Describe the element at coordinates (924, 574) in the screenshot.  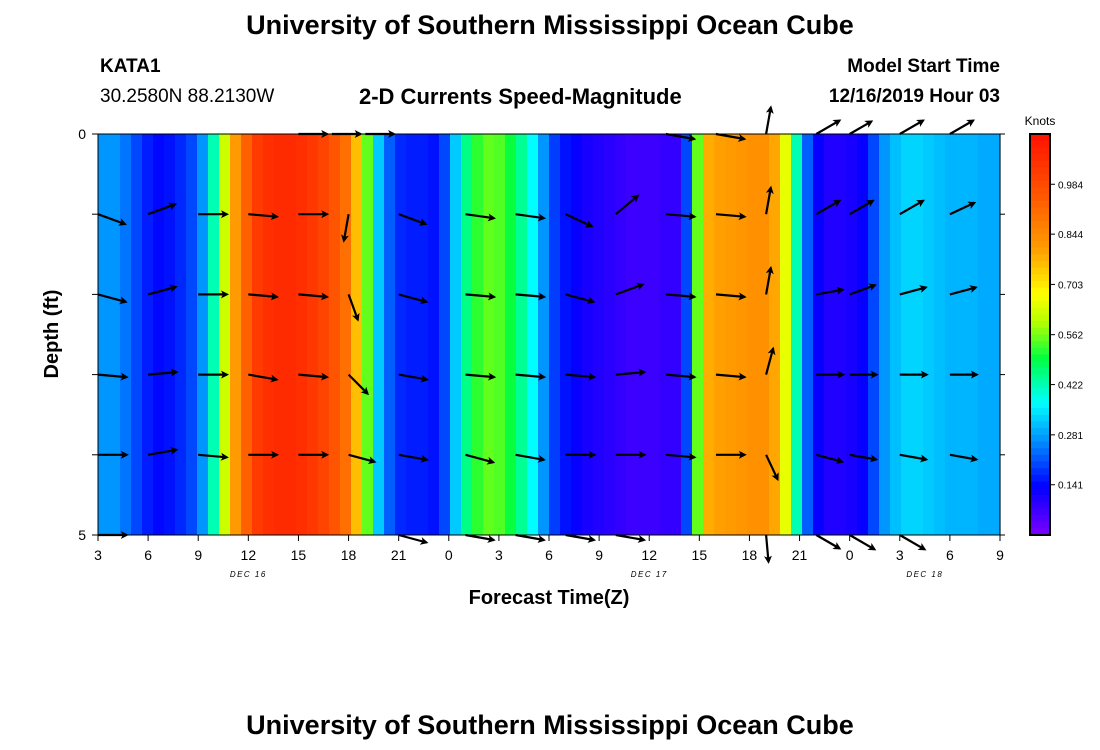
I see `date-label: DEC 18` at that location.